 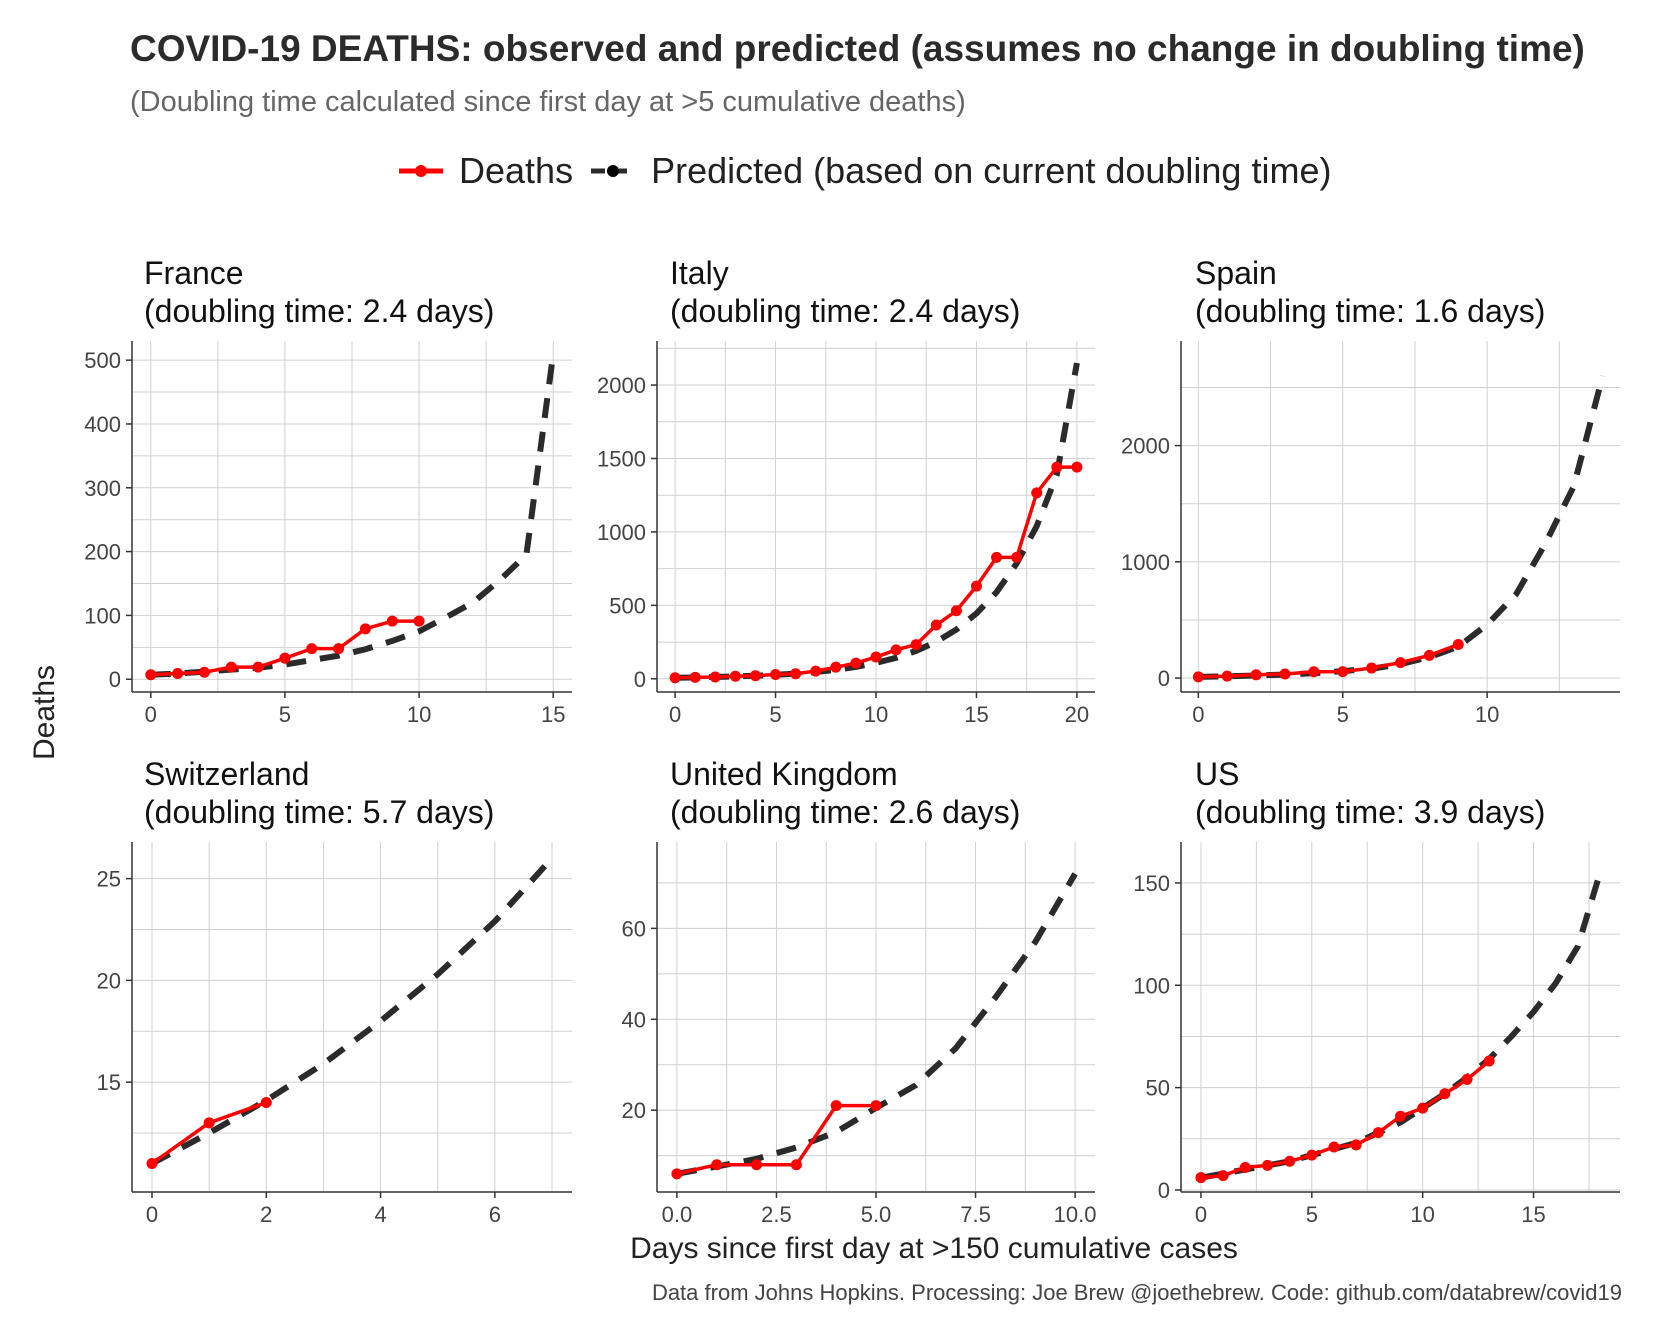 I want to click on panel-doubling-united-kingdom: (doubling time: 2.6 days), so click(x=845, y=812).